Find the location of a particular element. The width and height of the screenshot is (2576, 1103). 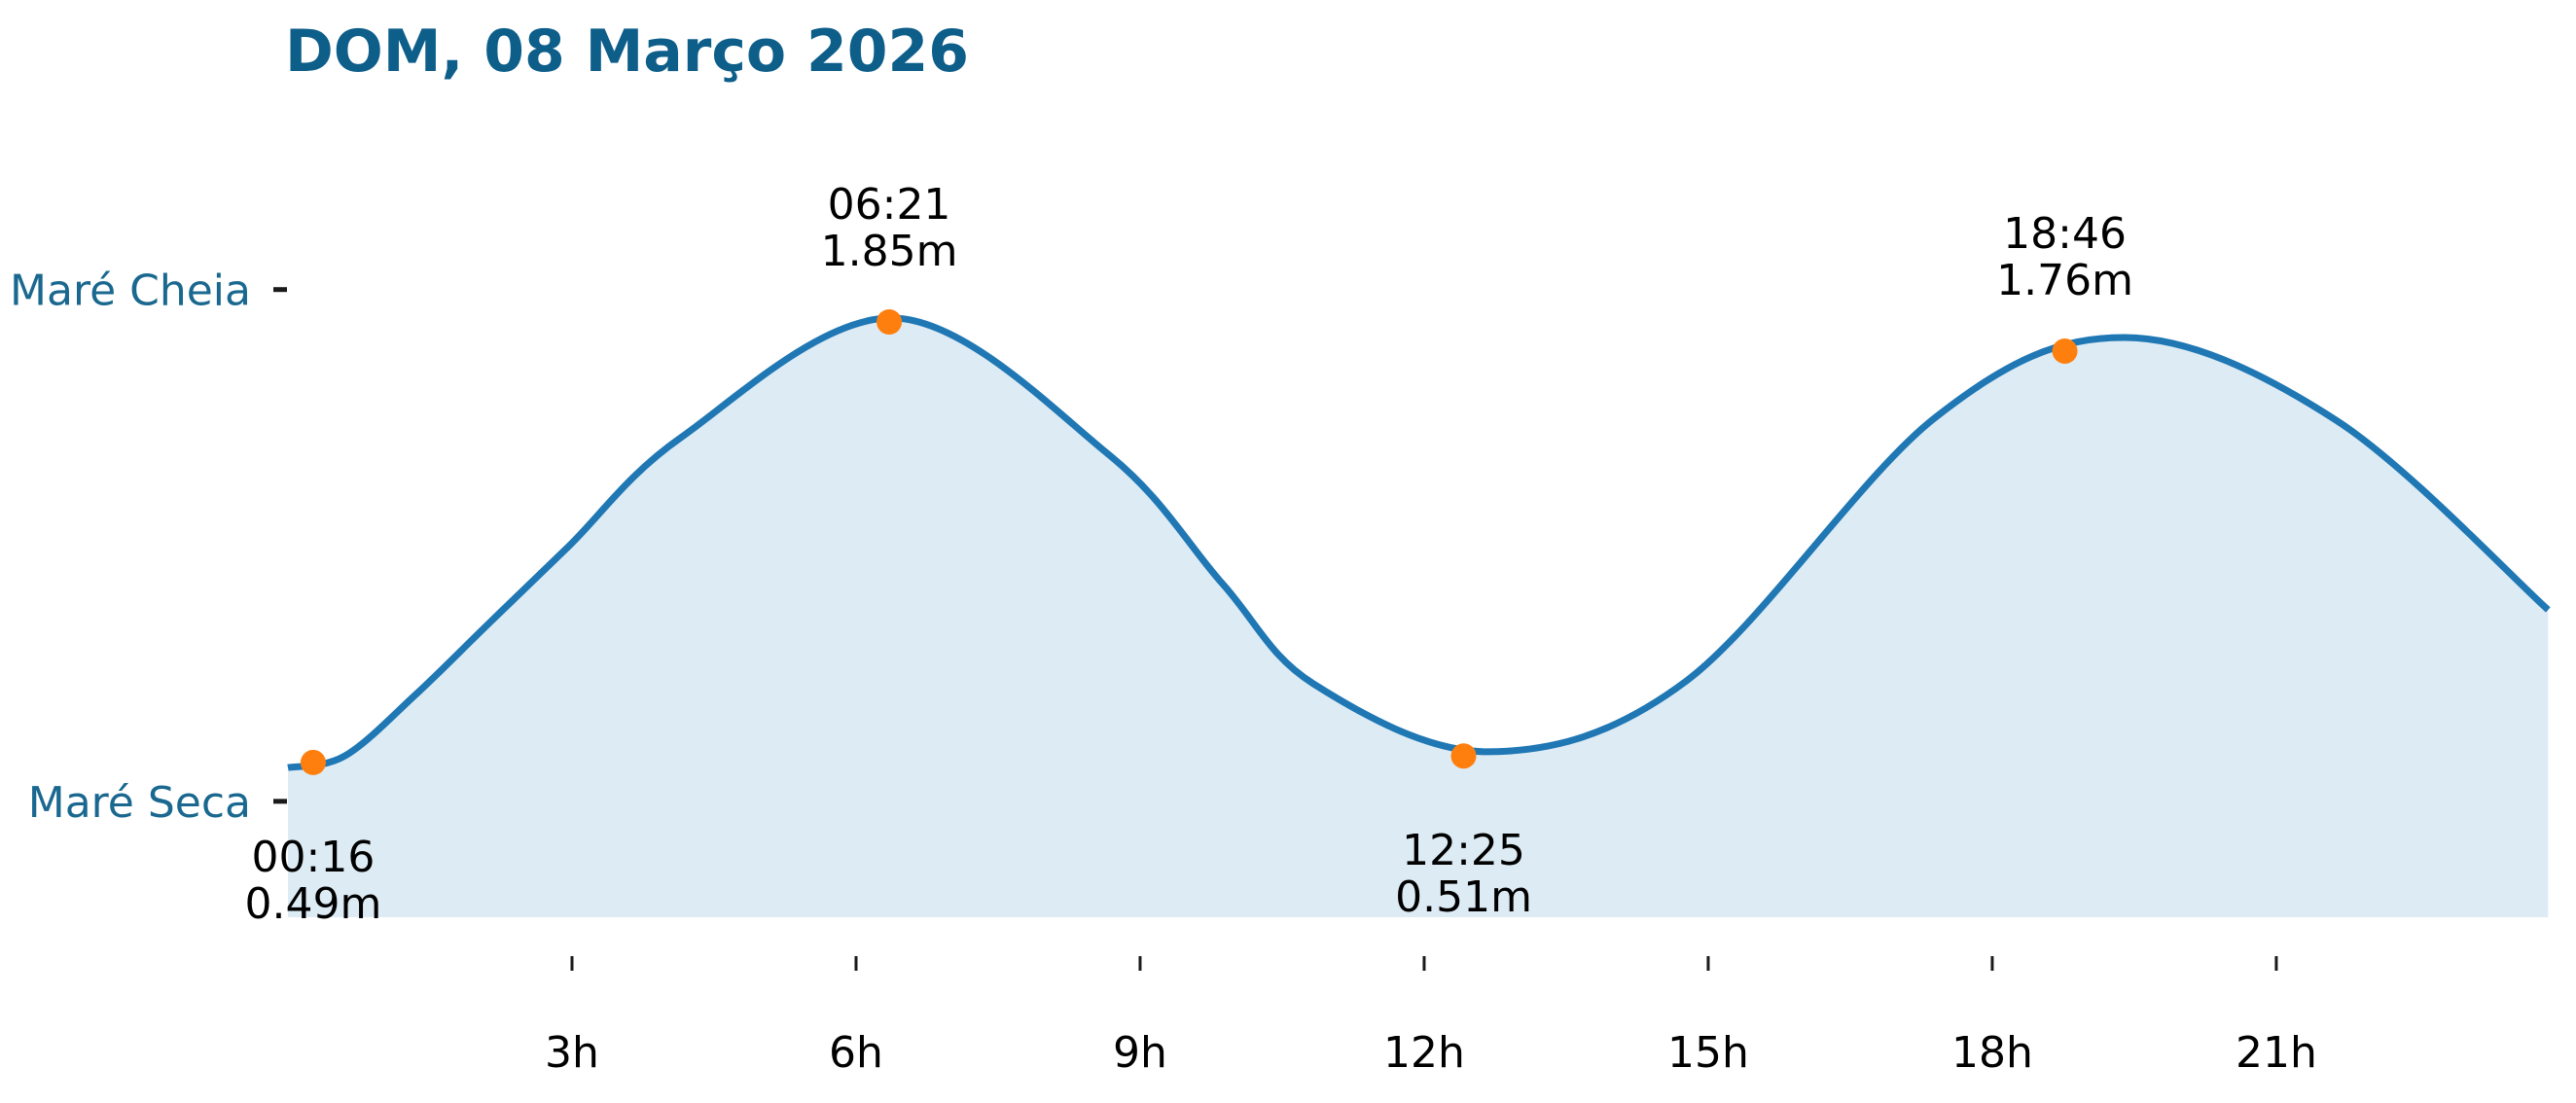

x-tick-label-9h: 9h is located at coordinates (1140, 1053).